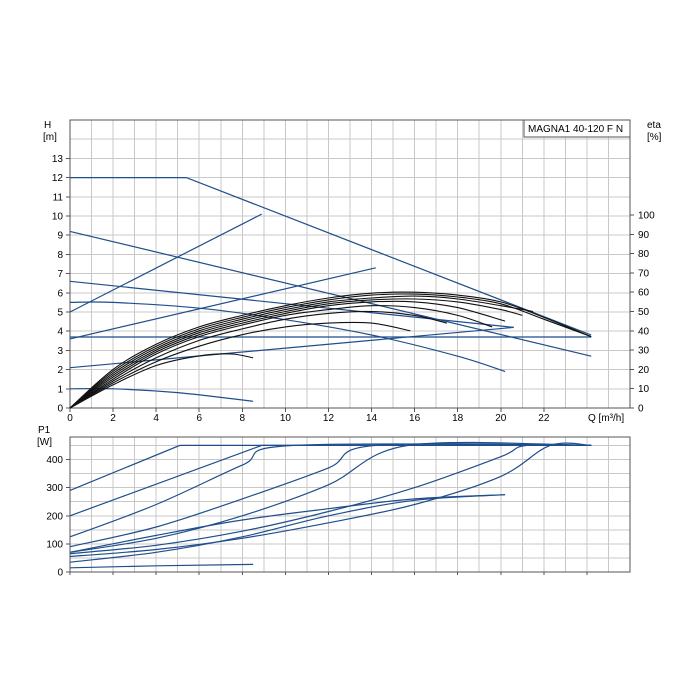 The width and height of the screenshot is (700, 700). Describe the element at coordinates (58, 159) in the screenshot. I see `y-tick-label: 13` at that location.